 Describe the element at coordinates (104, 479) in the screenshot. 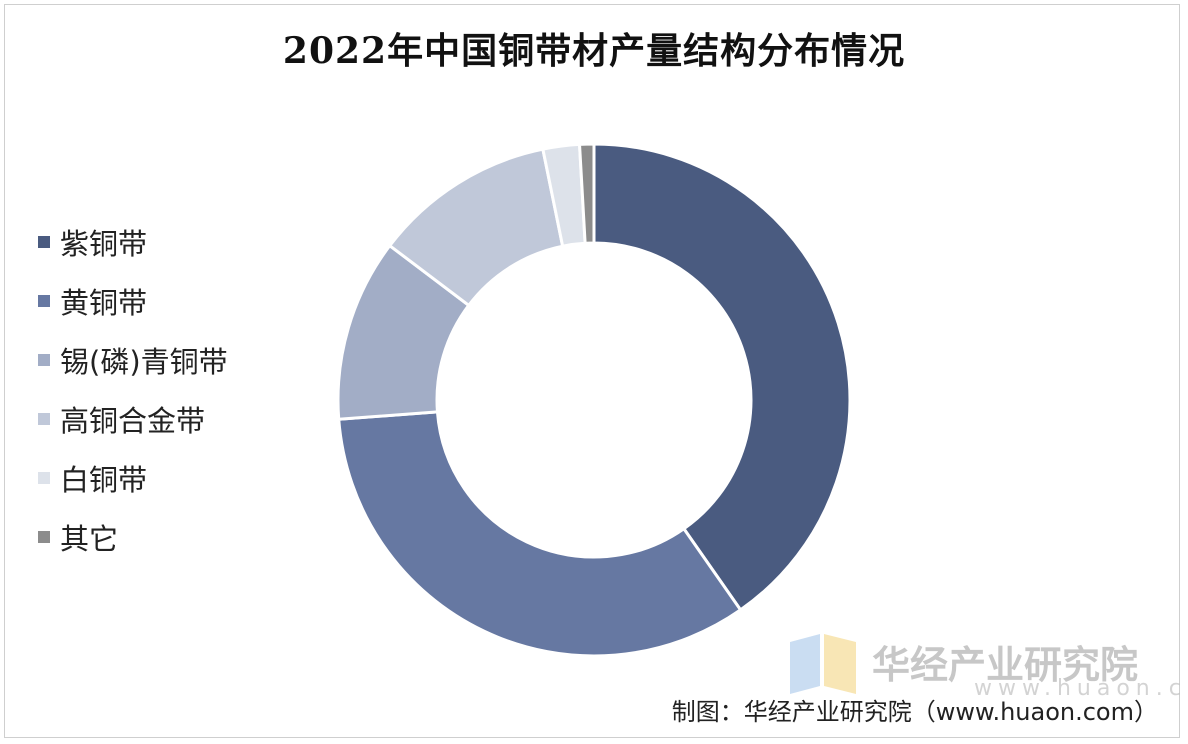

I see `legend-label: 白铜带` at that location.